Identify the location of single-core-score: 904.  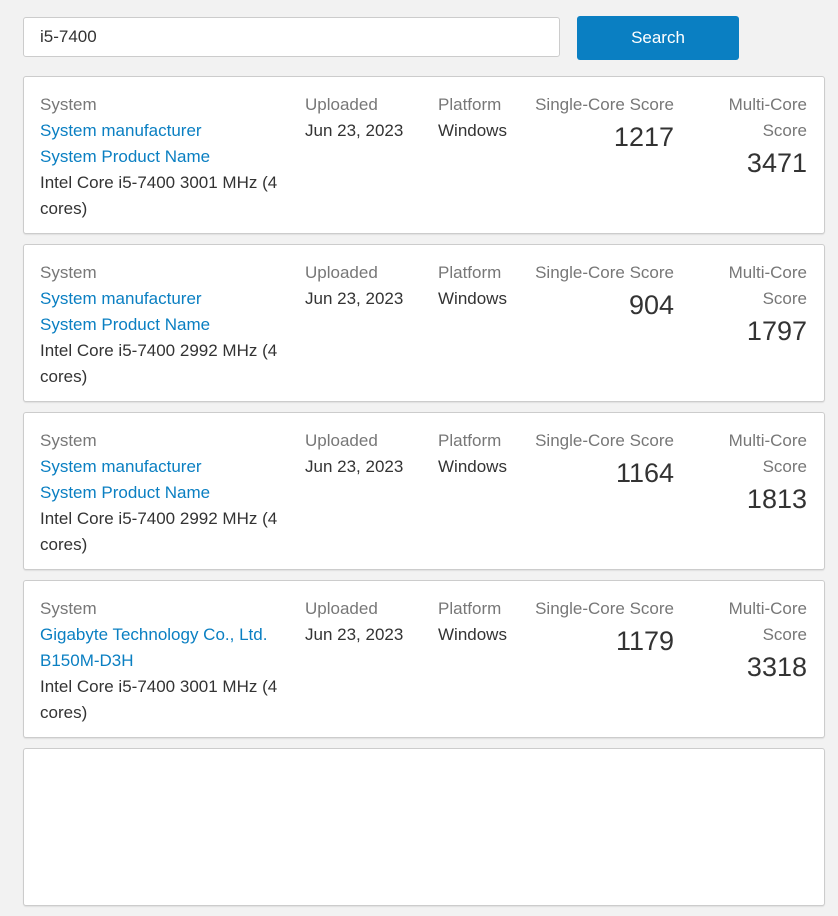
(651, 305).